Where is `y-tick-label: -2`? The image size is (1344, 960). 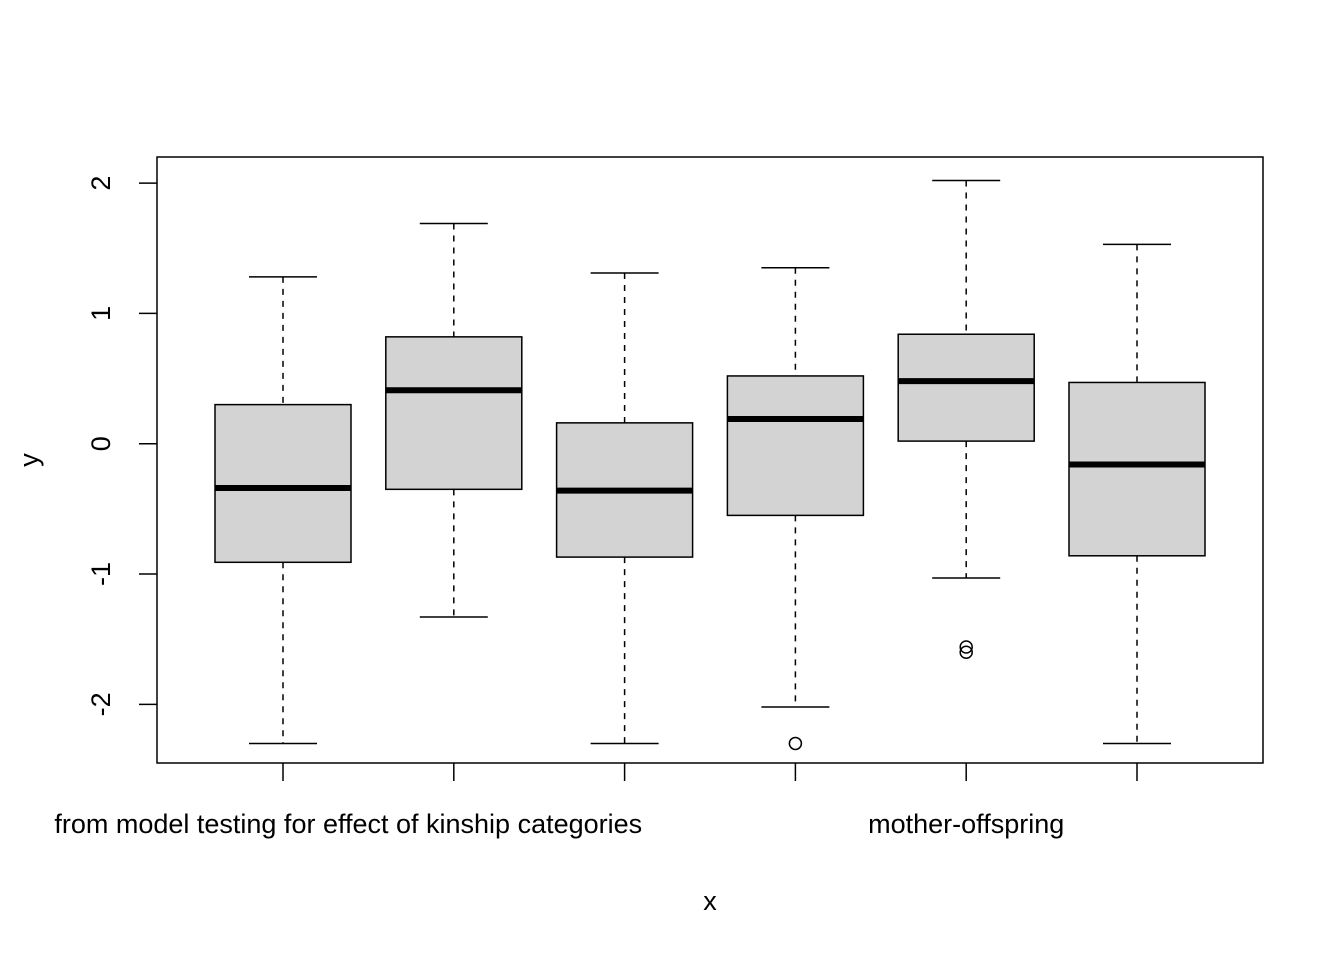
y-tick-label: -2 is located at coordinates (101, 704).